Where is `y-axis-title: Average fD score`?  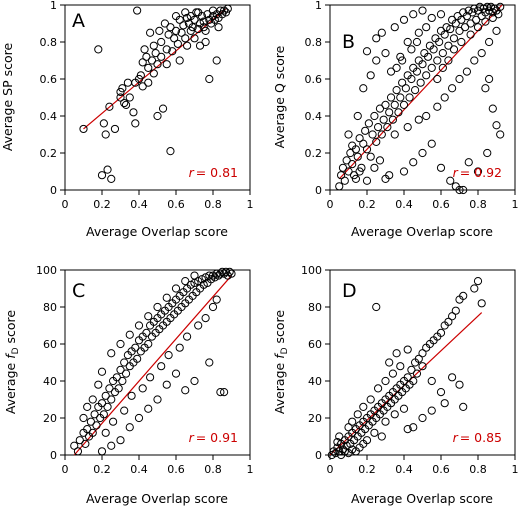 y-axis-title: Average fD score is located at coordinates (12, 362).